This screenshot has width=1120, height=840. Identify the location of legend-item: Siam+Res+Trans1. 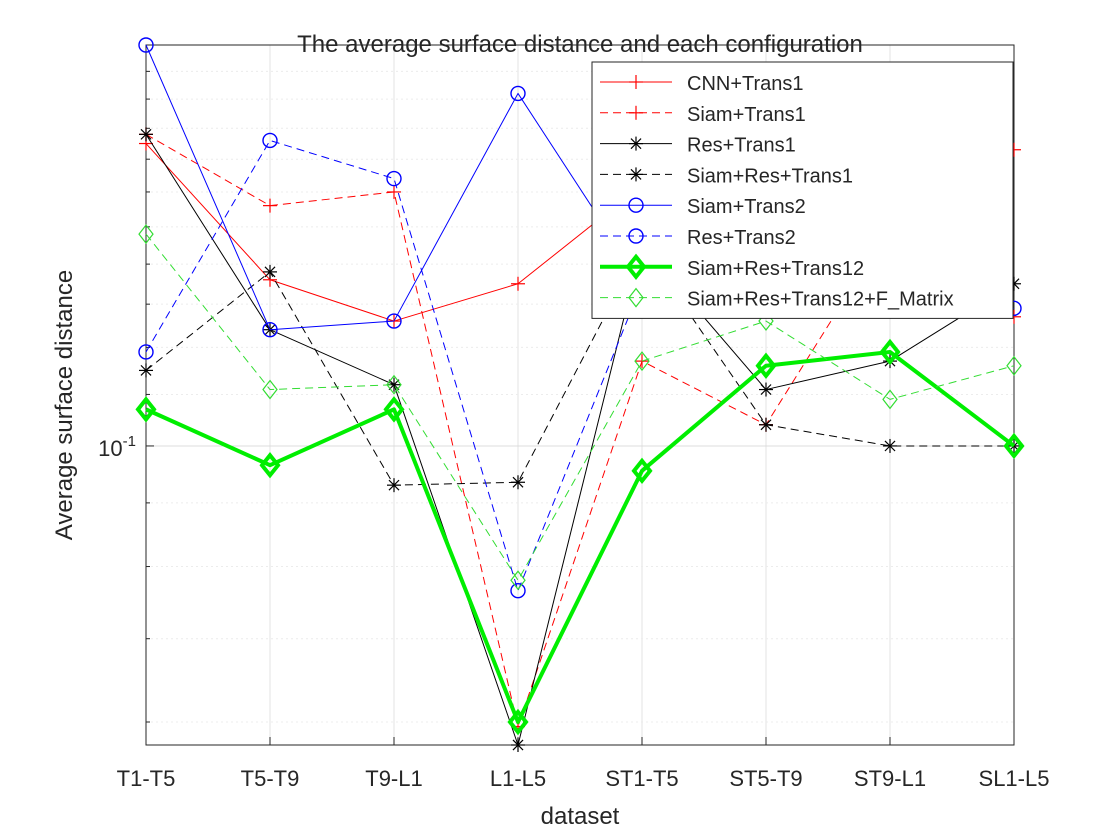
(726, 176).